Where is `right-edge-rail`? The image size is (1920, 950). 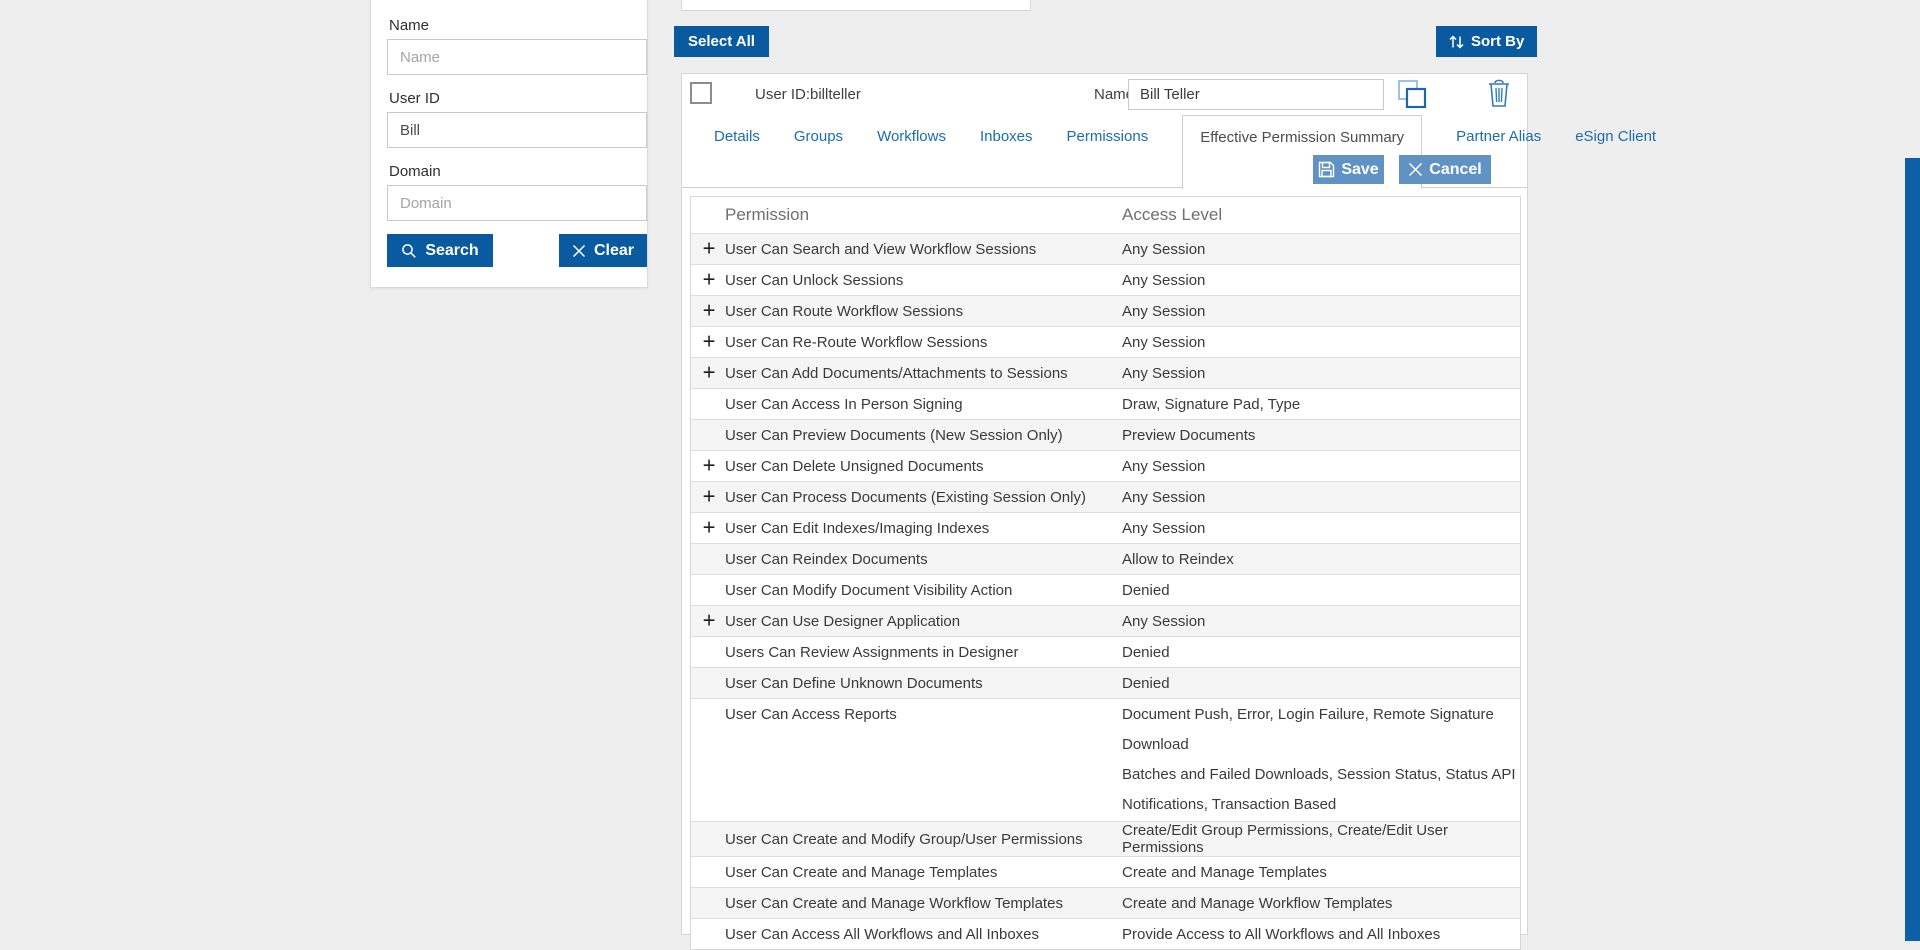
right-edge-rail is located at coordinates (1912, 549).